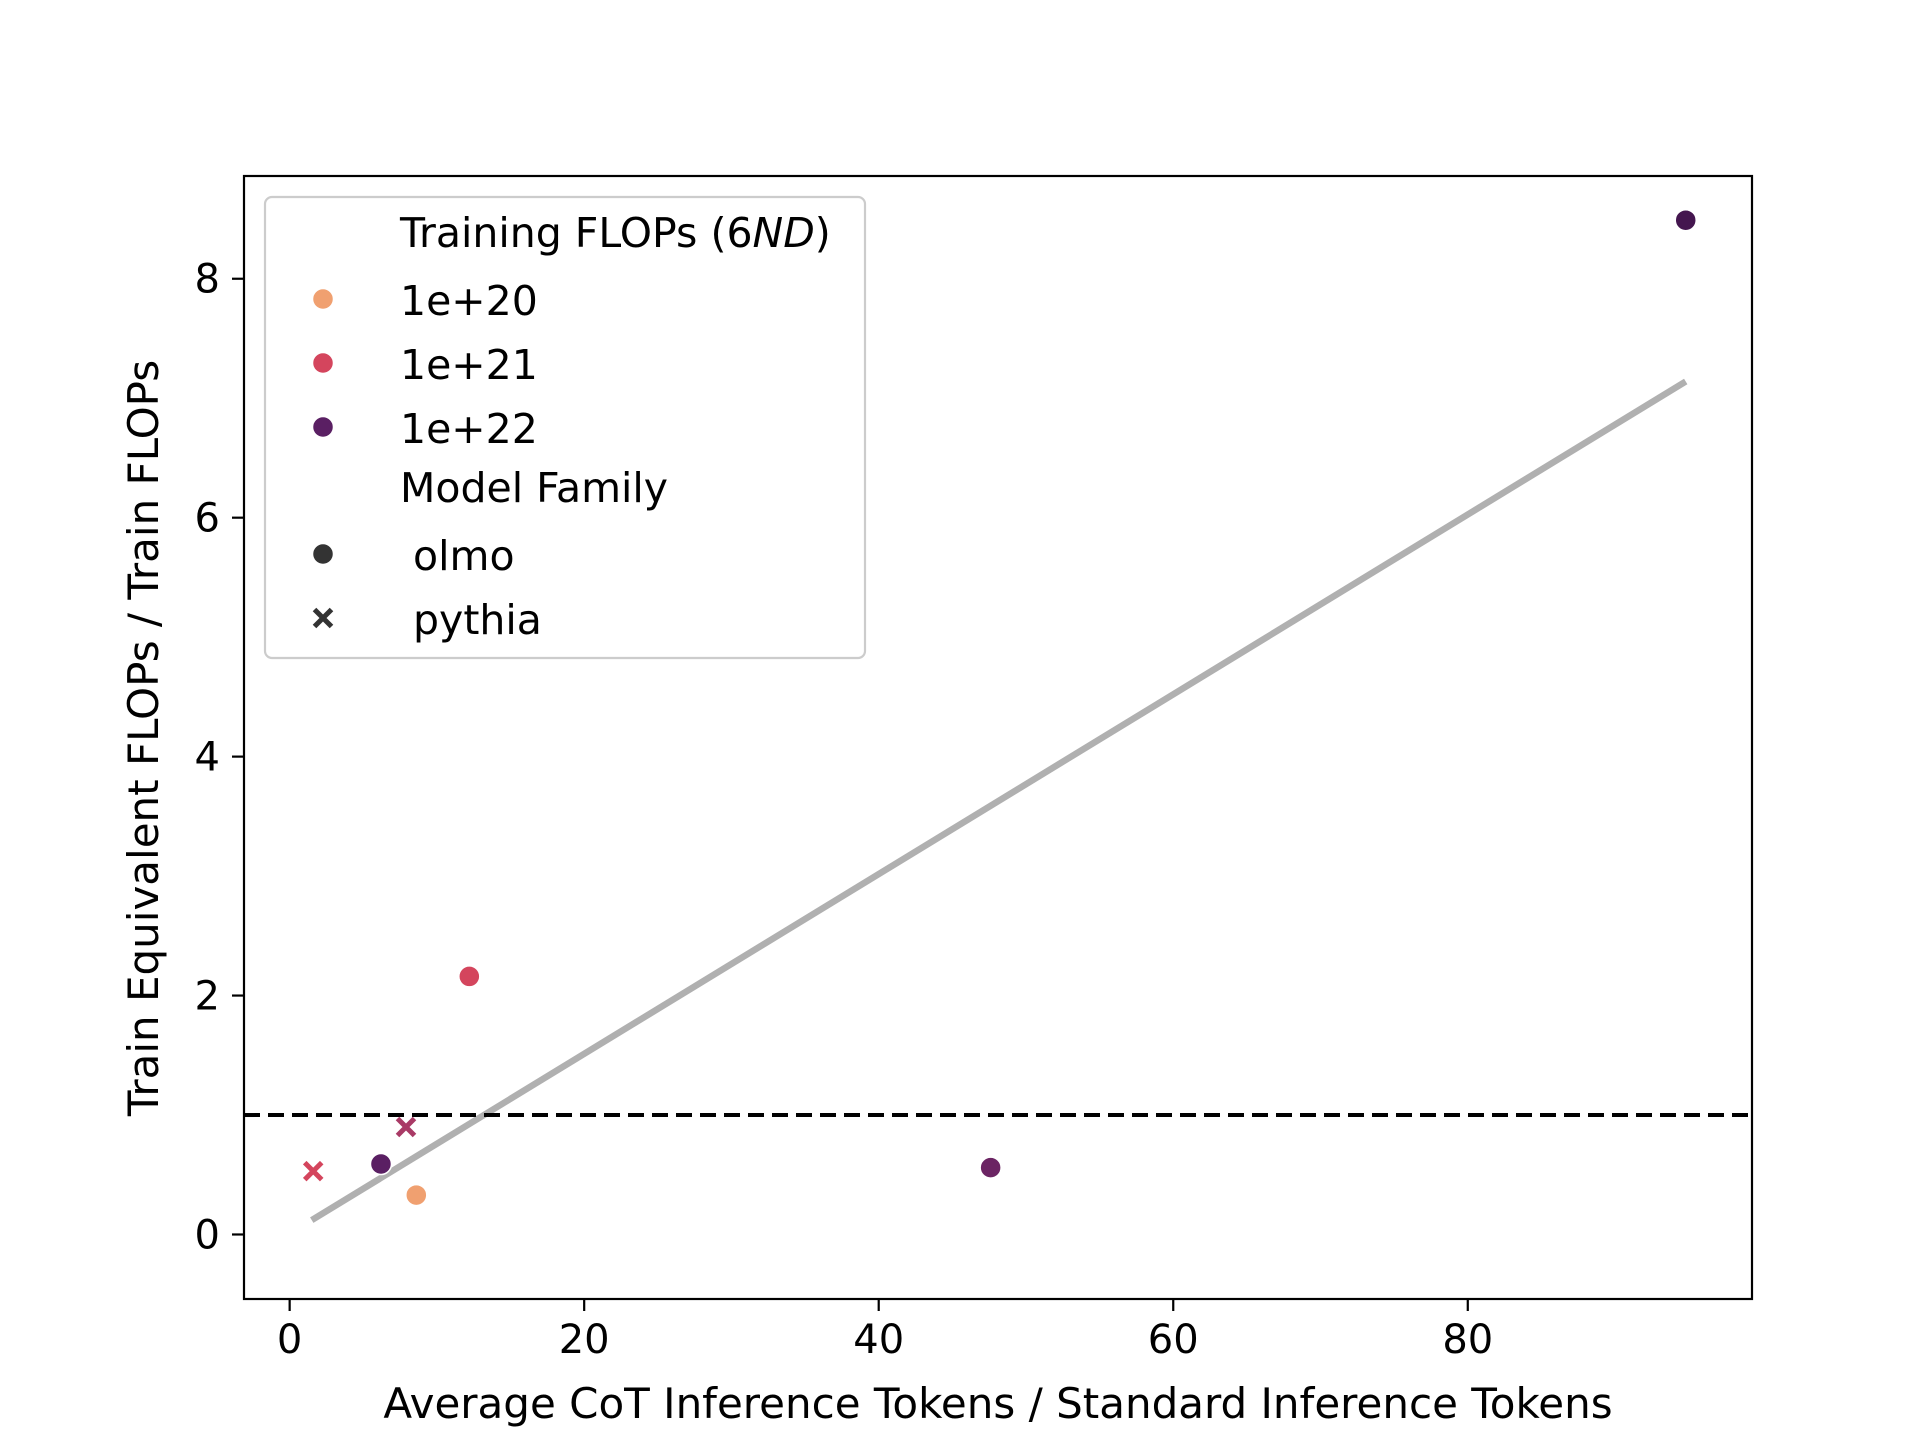  What do you see at coordinates (457, 556) in the screenshot?
I see `legend-label-olmo: olmo` at bounding box center [457, 556].